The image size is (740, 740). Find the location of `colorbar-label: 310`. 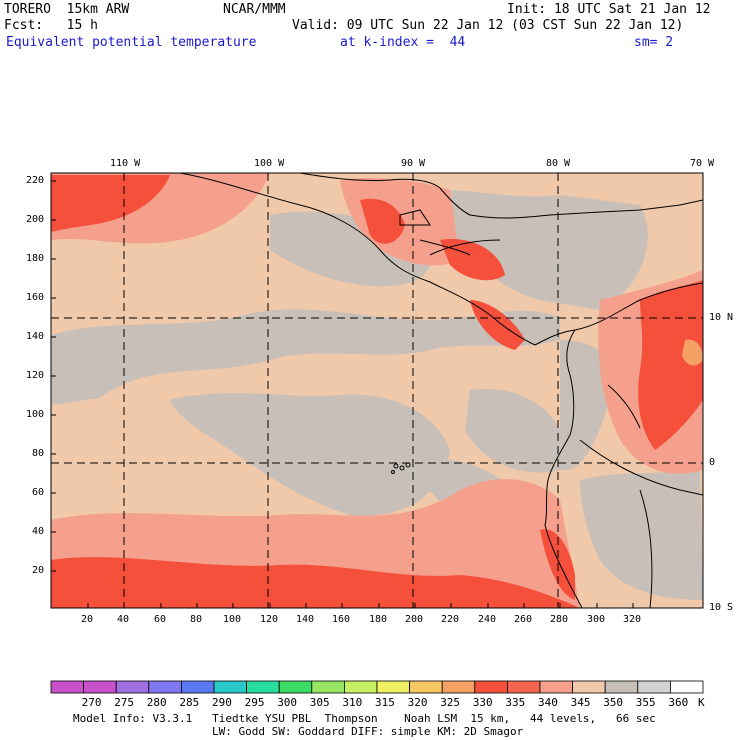

colorbar-label: 310 is located at coordinates (352, 702).